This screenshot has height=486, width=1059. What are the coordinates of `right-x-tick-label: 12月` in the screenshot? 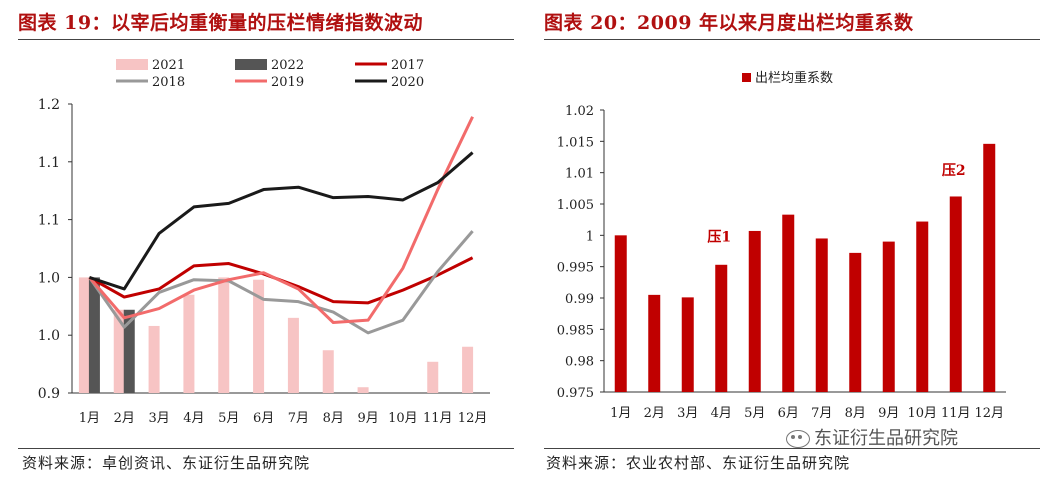 It's located at (989, 413).